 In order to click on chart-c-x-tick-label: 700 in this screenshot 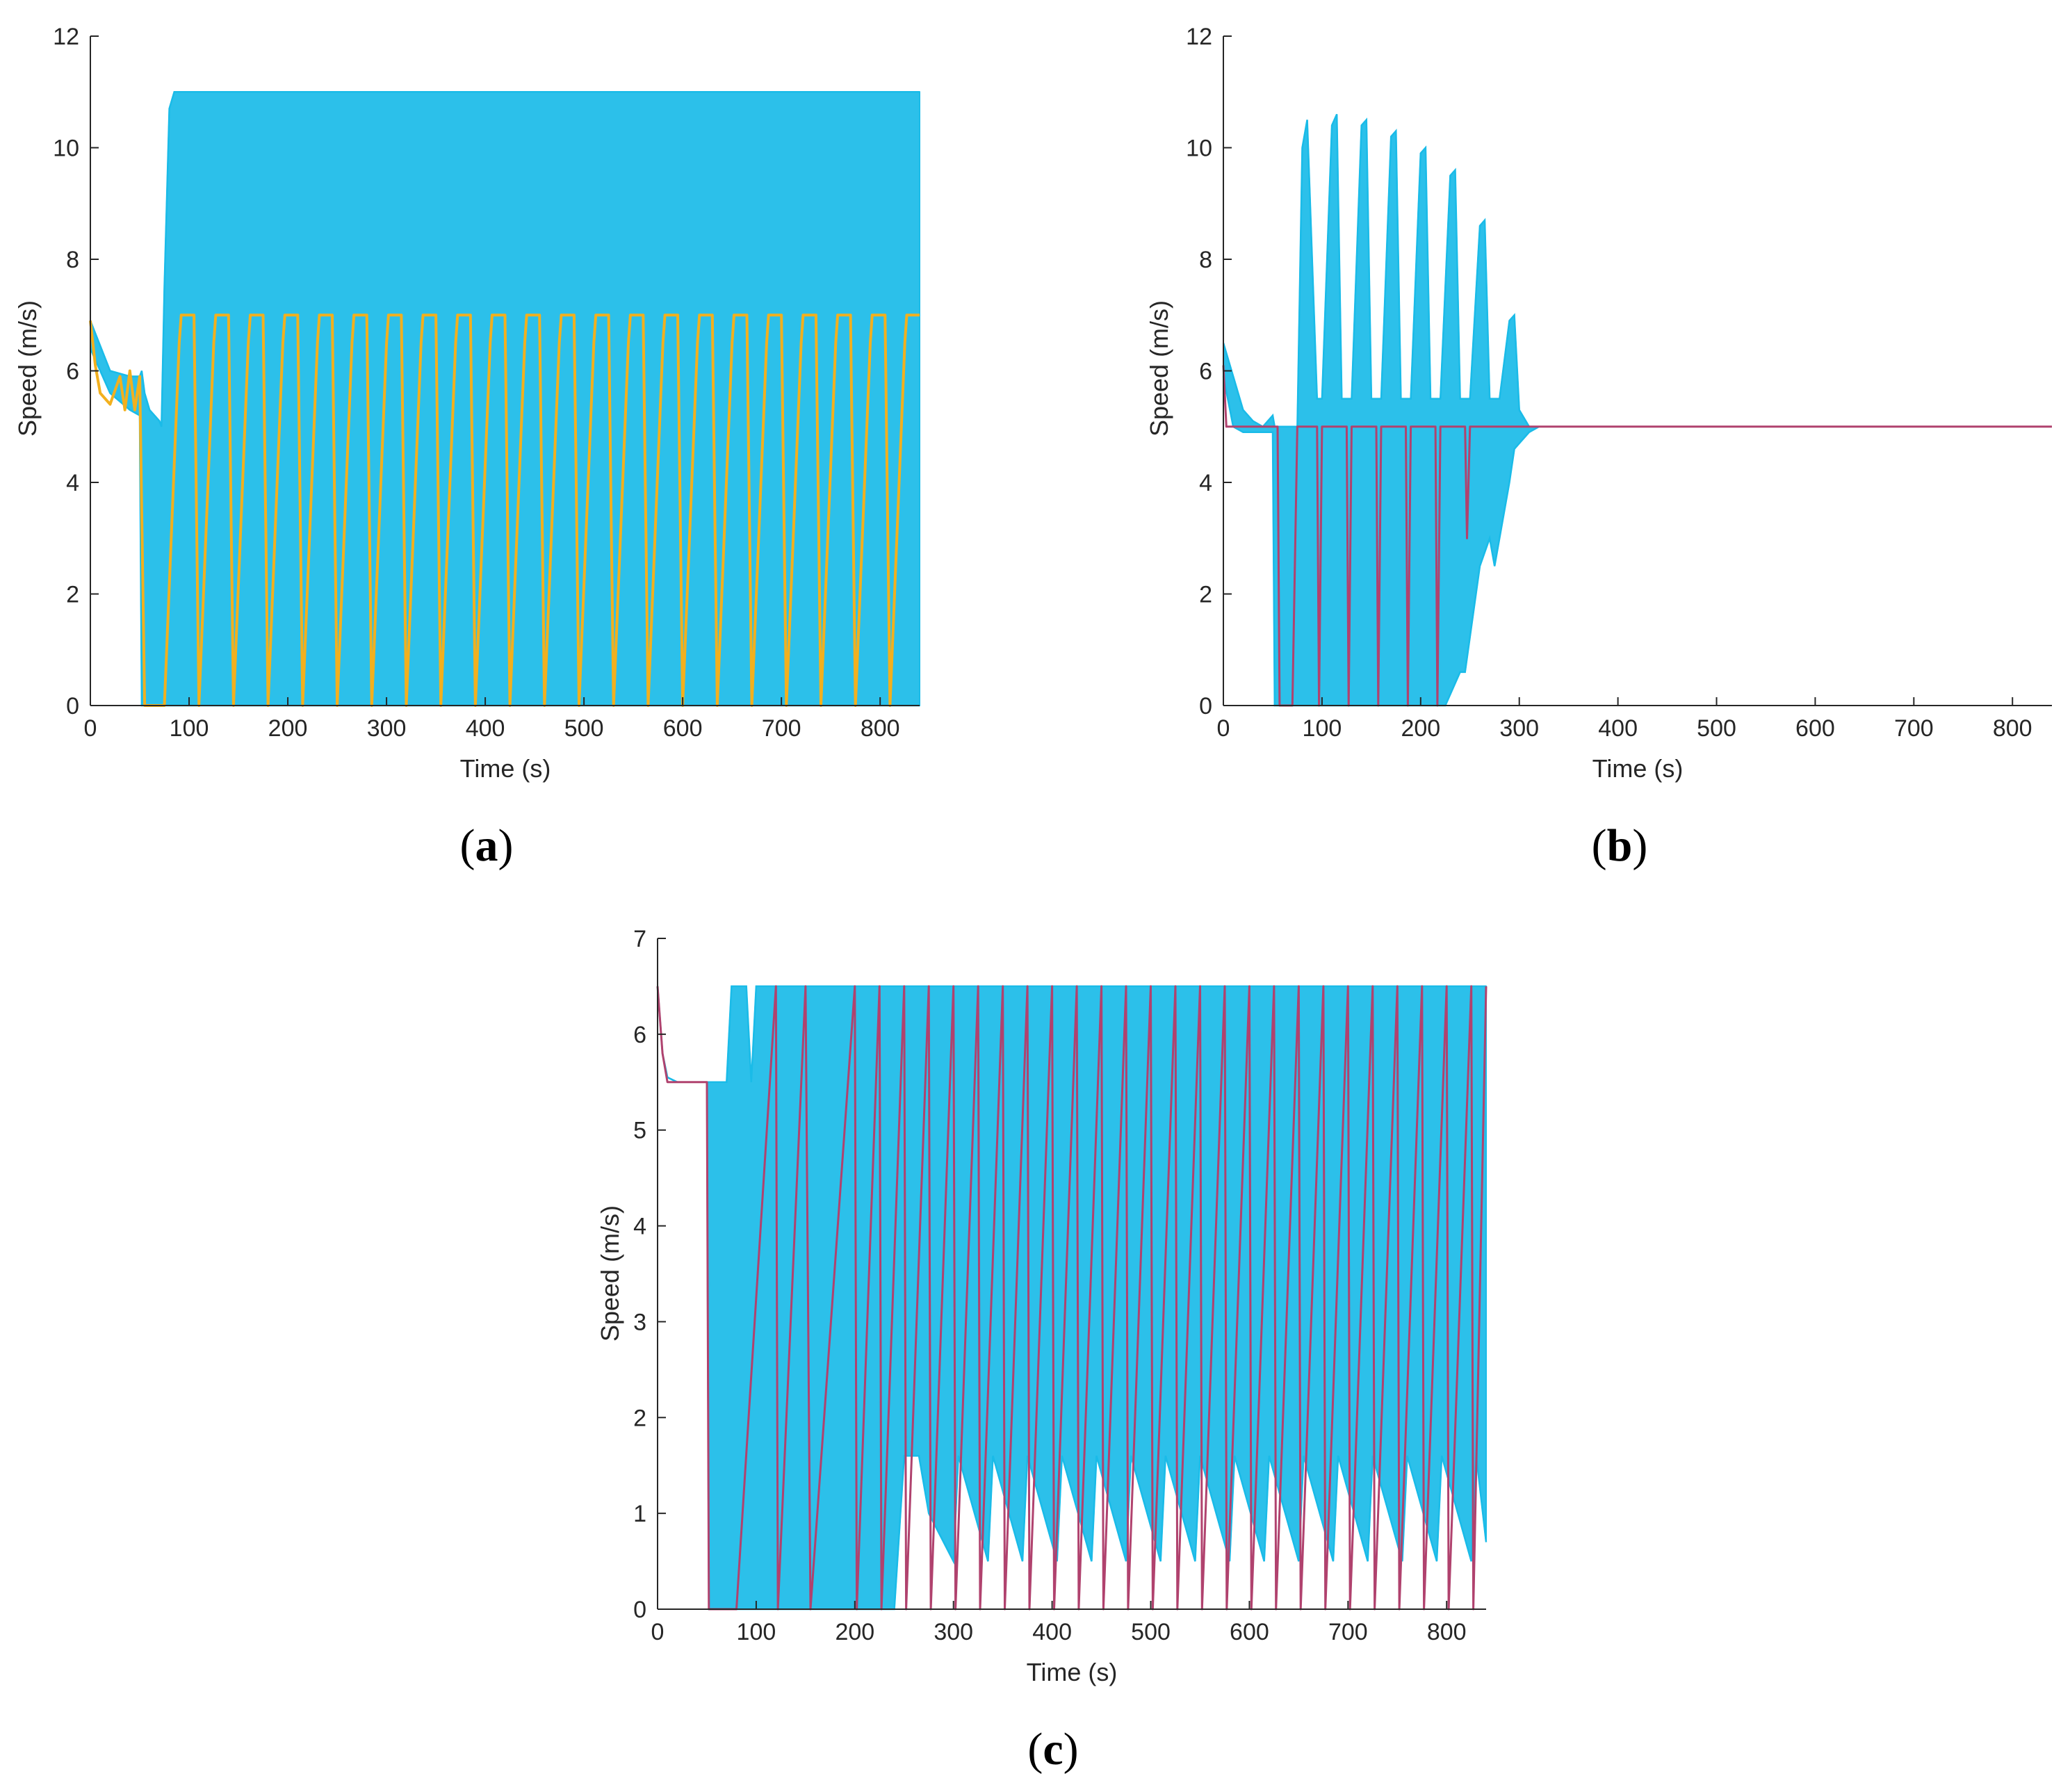, I will do `click(1348, 1632)`.